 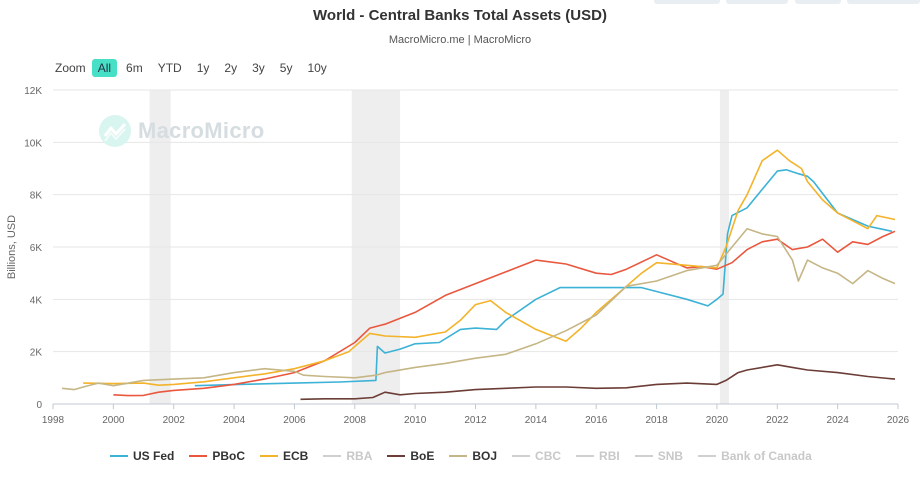 What do you see at coordinates (53, 420) in the screenshot?
I see `x-tick-label: 1998` at bounding box center [53, 420].